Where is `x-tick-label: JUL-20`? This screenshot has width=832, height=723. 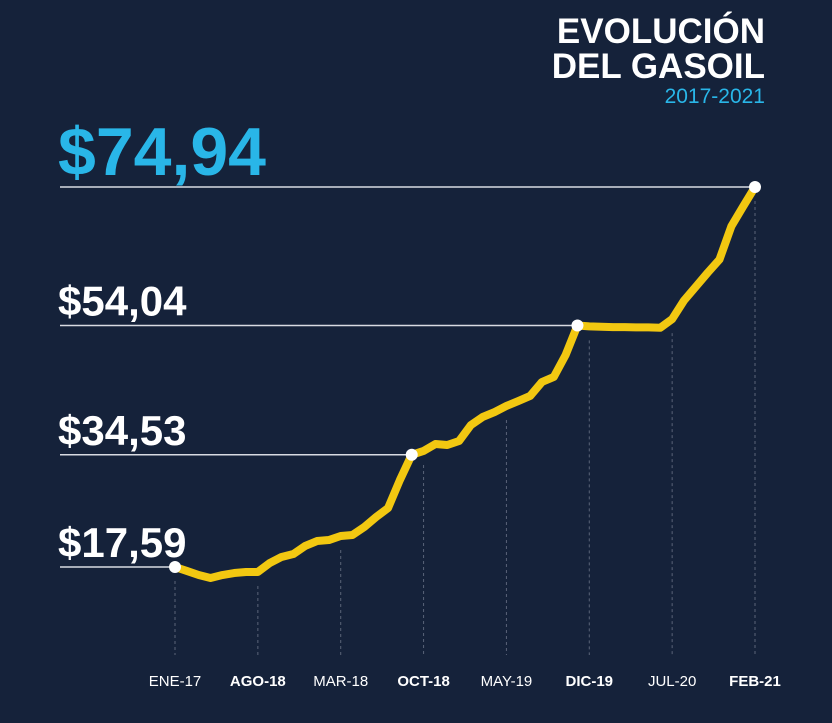 x-tick-label: JUL-20 is located at coordinates (672, 681).